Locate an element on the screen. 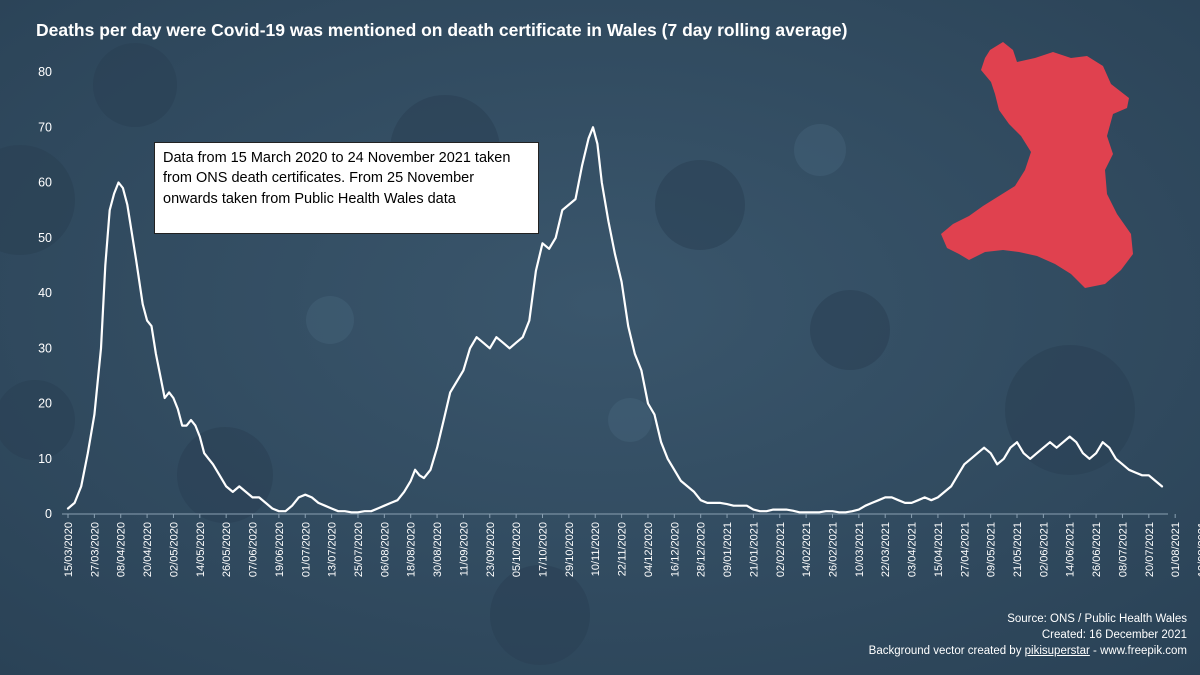 Image resolution: width=1200 pixels, height=675 pixels. x-tick-label: 18/08/2020 is located at coordinates (412, 549).